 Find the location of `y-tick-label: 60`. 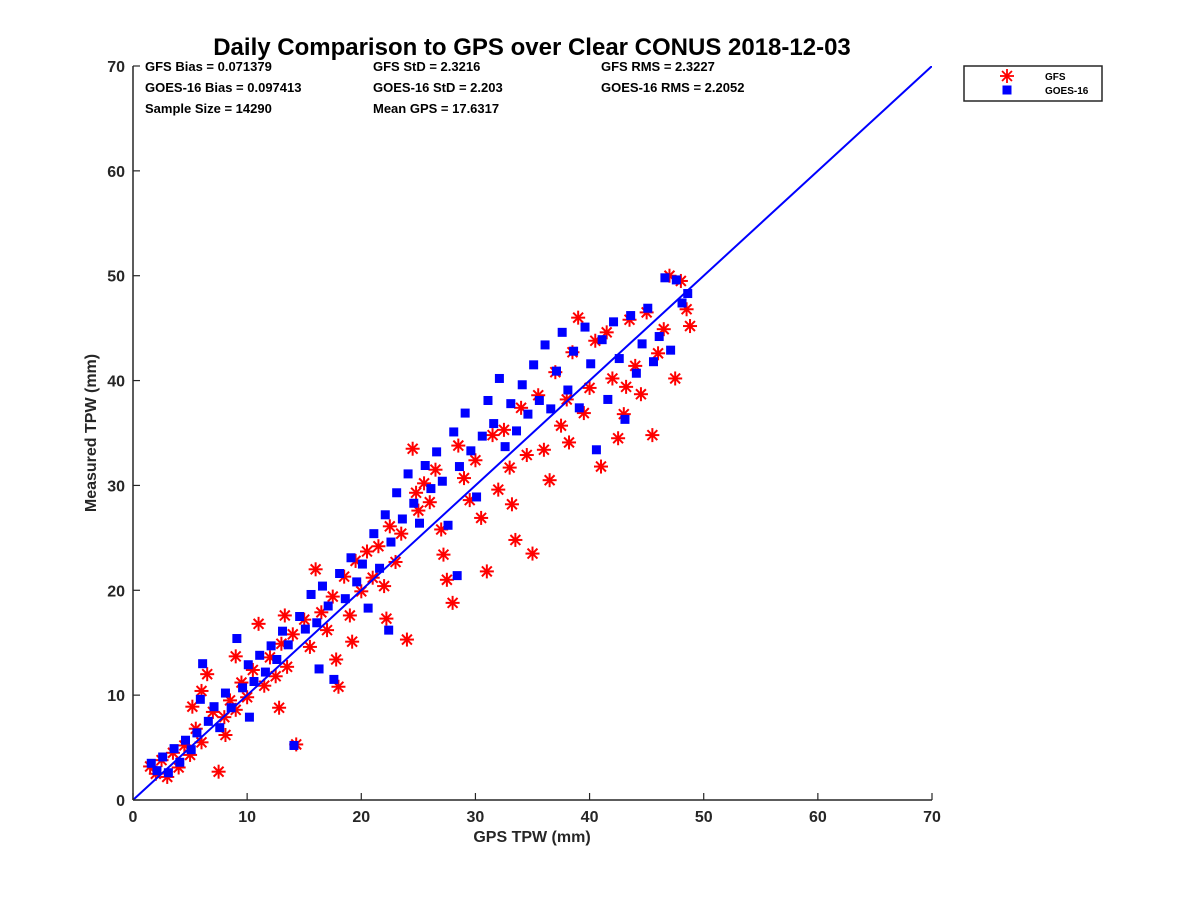

y-tick-label: 60 is located at coordinates (116, 172).